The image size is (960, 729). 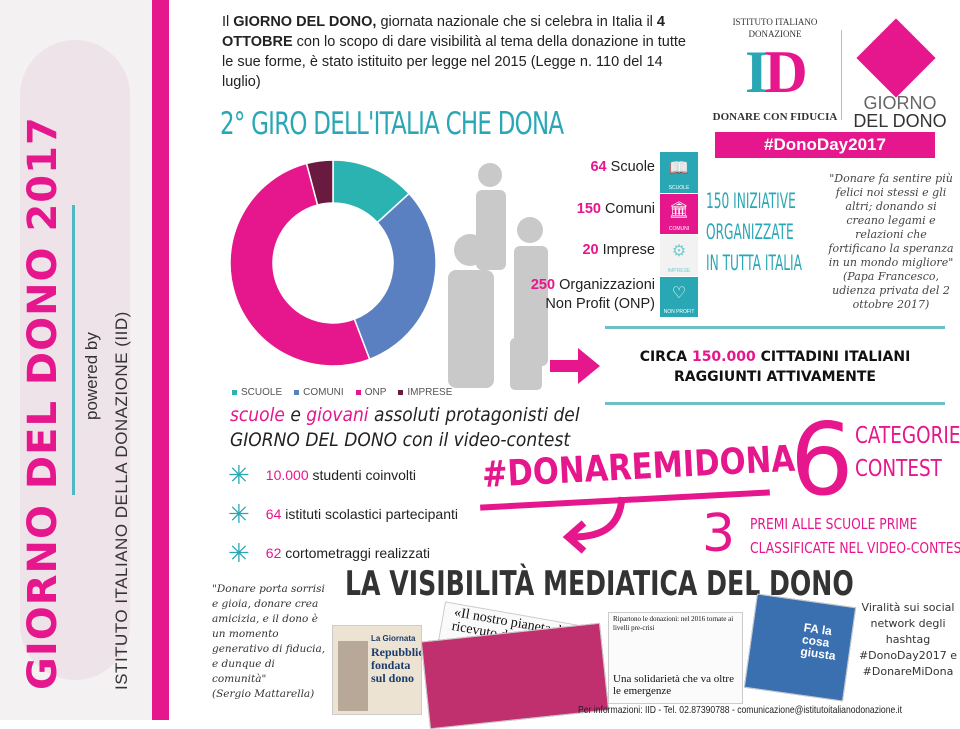 I want to click on donut-slice-onp, so click(x=300, y=264).